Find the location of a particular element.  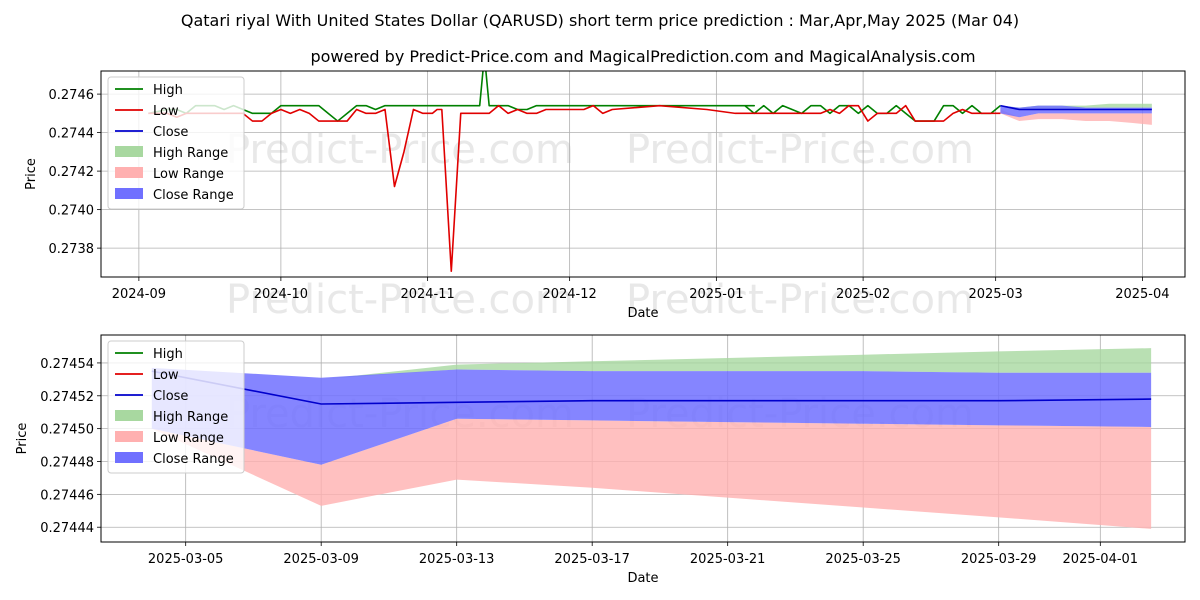

y-tick-label: 0.27444 is located at coordinates (67, 528).